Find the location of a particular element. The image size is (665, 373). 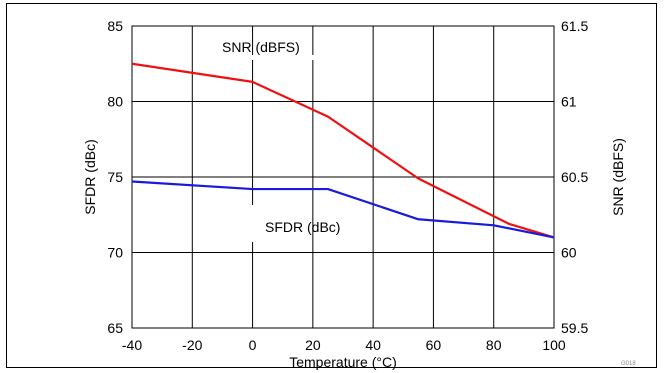

x-tick-label: 100 is located at coordinates (554, 345).